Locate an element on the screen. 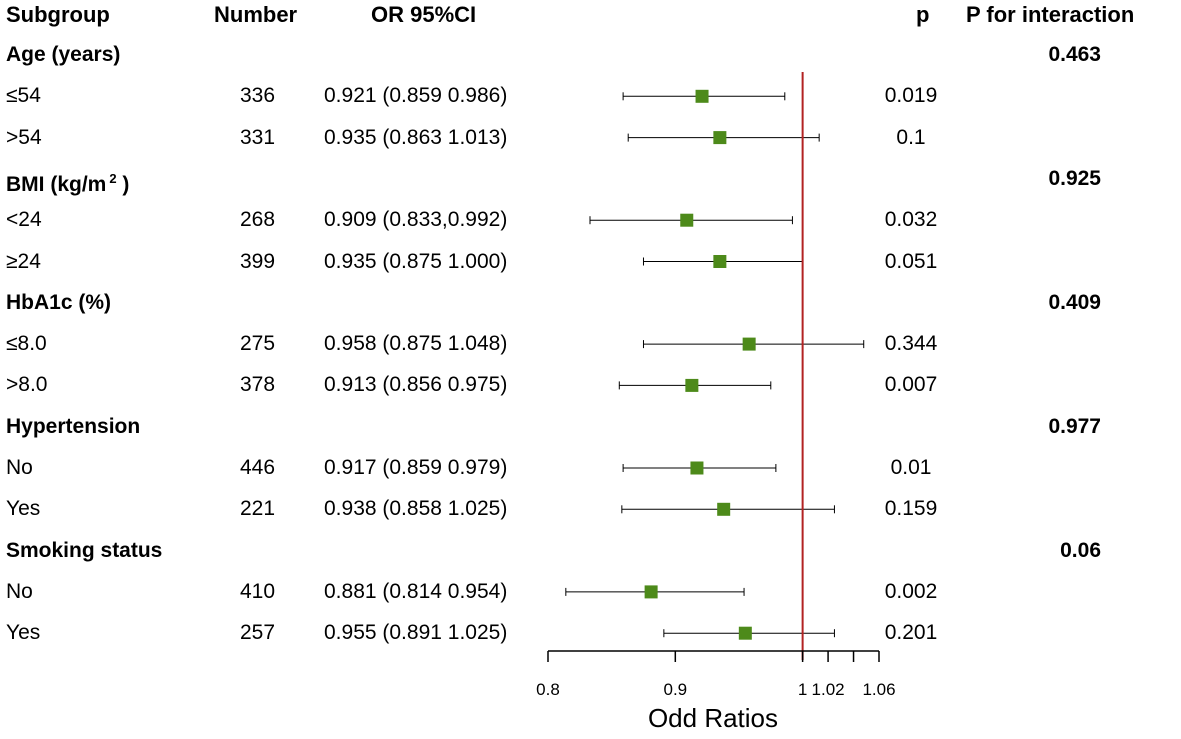  p-value: 0.201 is located at coordinates (911, 633).